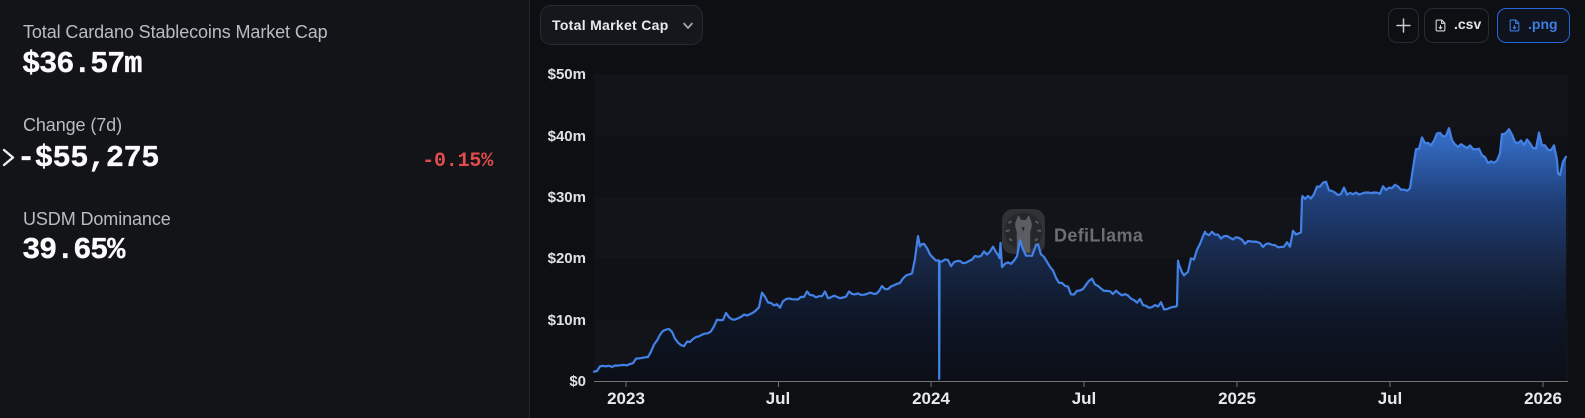 This screenshot has width=1585, height=418. What do you see at coordinates (1099, 236) in the screenshot?
I see `svg-text: DefiLlama` at bounding box center [1099, 236].